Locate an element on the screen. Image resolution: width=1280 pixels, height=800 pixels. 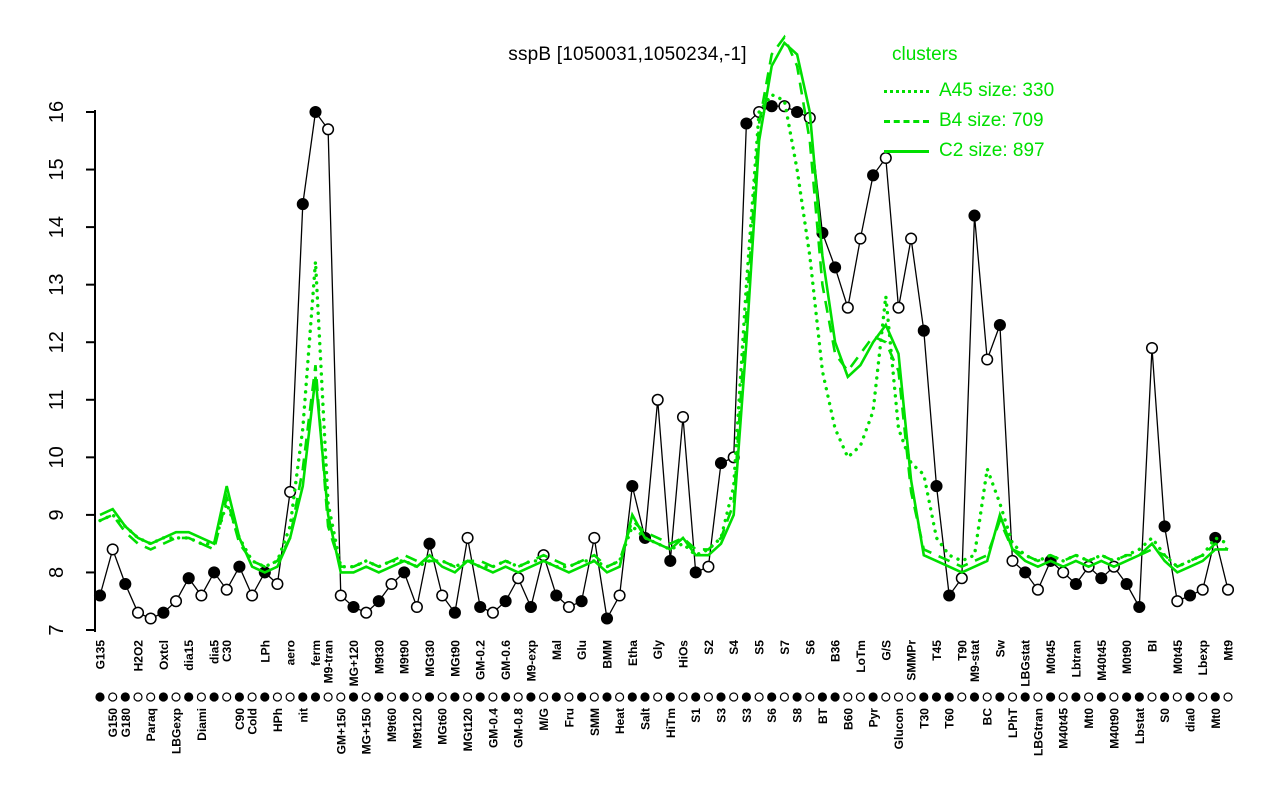
x-tick-label: Pyr is located at coordinates (874, 718).